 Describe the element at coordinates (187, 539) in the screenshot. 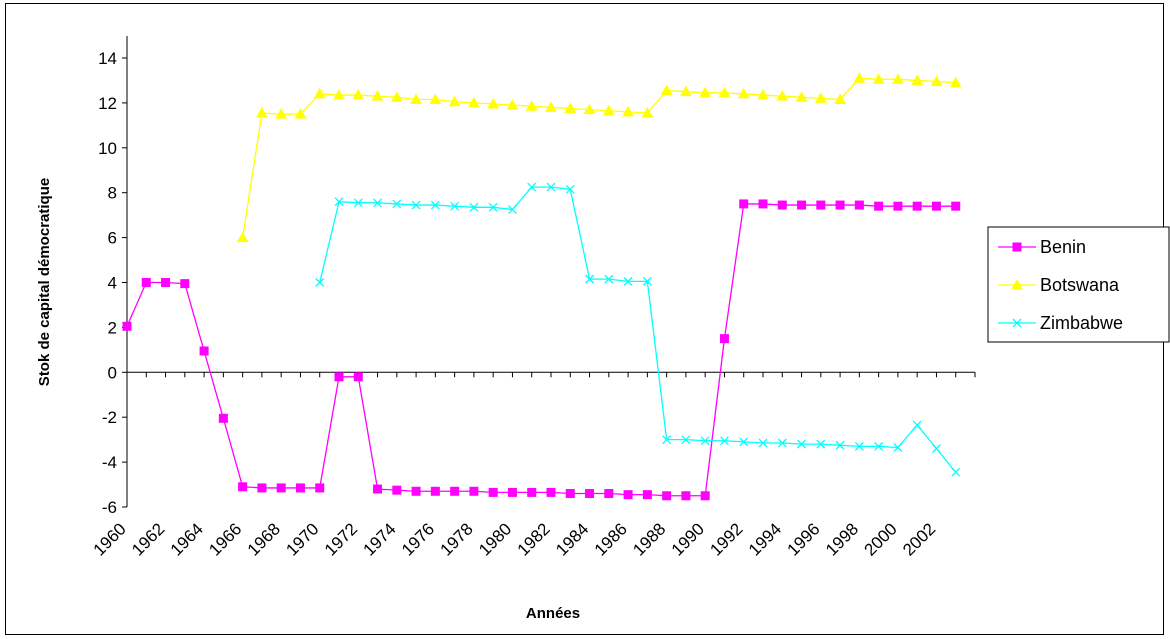

I see `x-tick-label: 1964` at that location.